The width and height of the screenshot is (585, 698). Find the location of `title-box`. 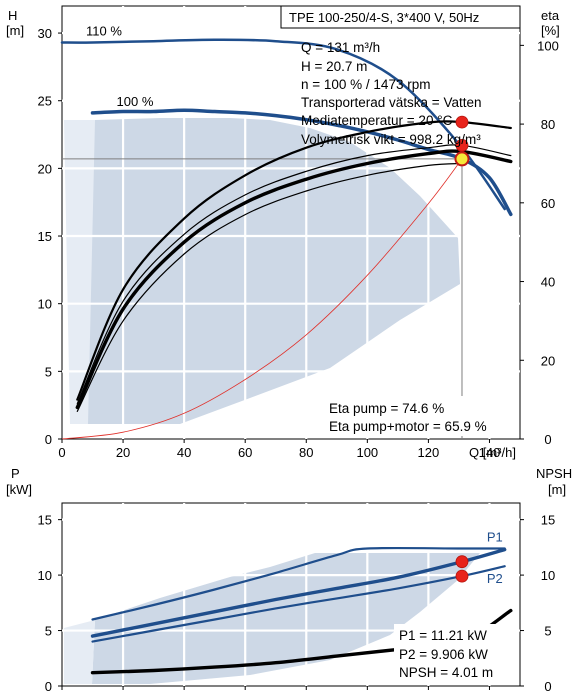

title-box is located at coordinates (400, 17).